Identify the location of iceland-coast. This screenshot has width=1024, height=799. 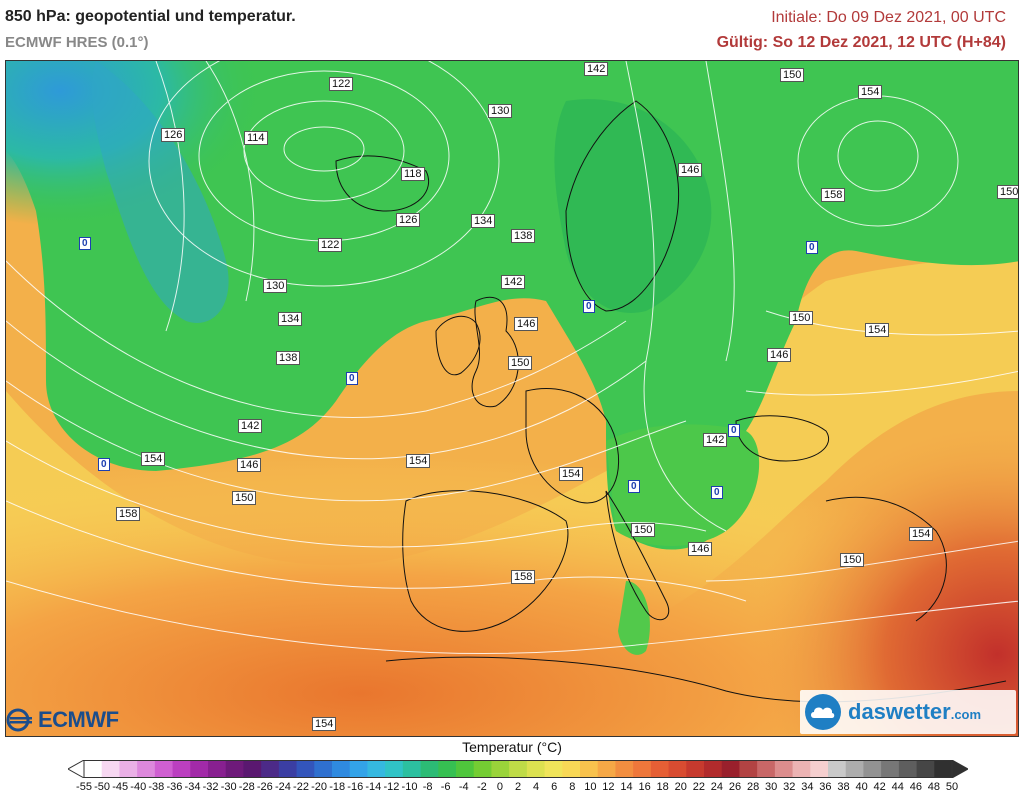
(382, 183).